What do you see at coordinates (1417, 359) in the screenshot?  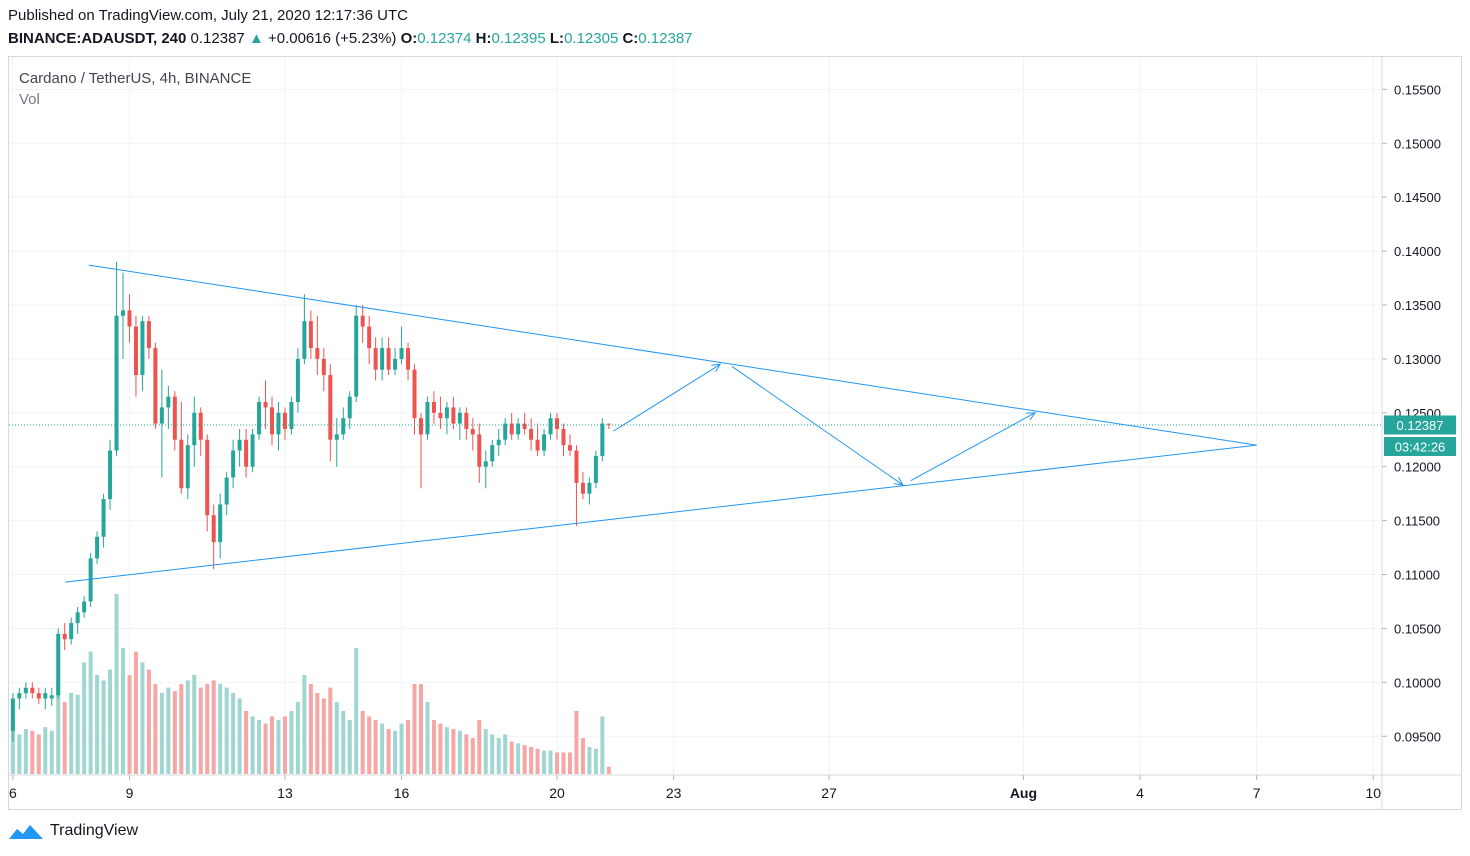 I see `y-tick-label-5: 0.13000` at bounding box center [1417, 359].